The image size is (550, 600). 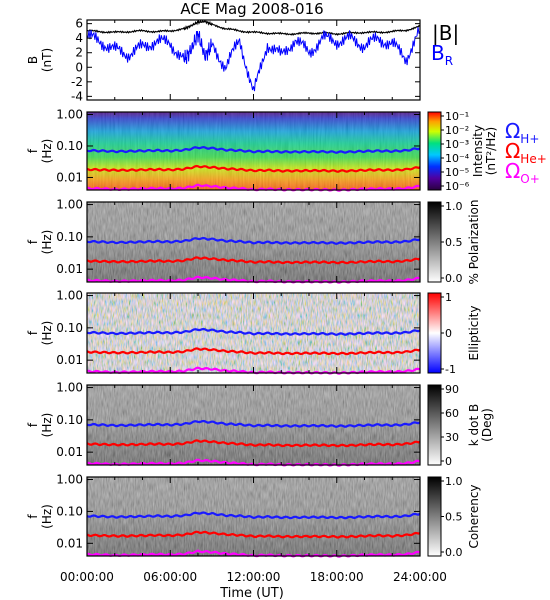 What do you see at coordinates (47, 60) in the screenshot?
I see `magnetic-field-ylabel-unit: (nT)` at bounding box center [47, 60].